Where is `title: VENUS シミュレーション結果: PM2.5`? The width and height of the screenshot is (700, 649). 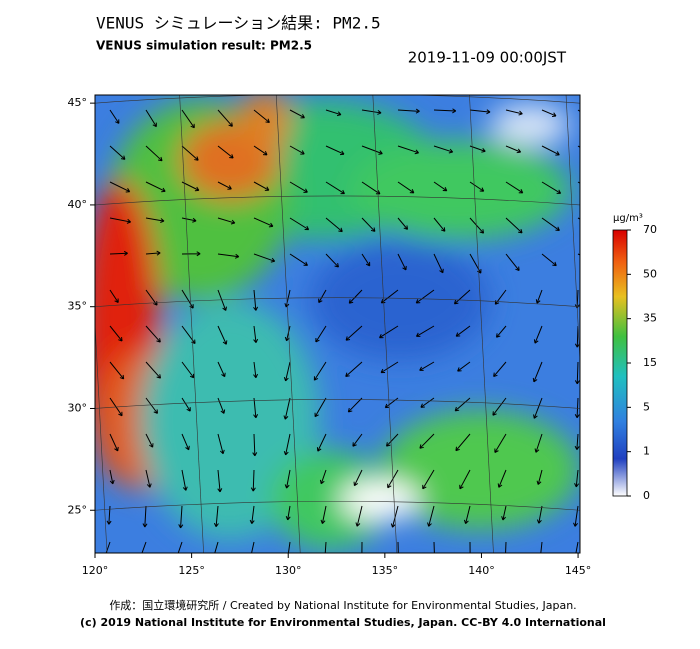
title: VENUS シミュレーション結果: PM2.5 is located at coordinates (238, 23).